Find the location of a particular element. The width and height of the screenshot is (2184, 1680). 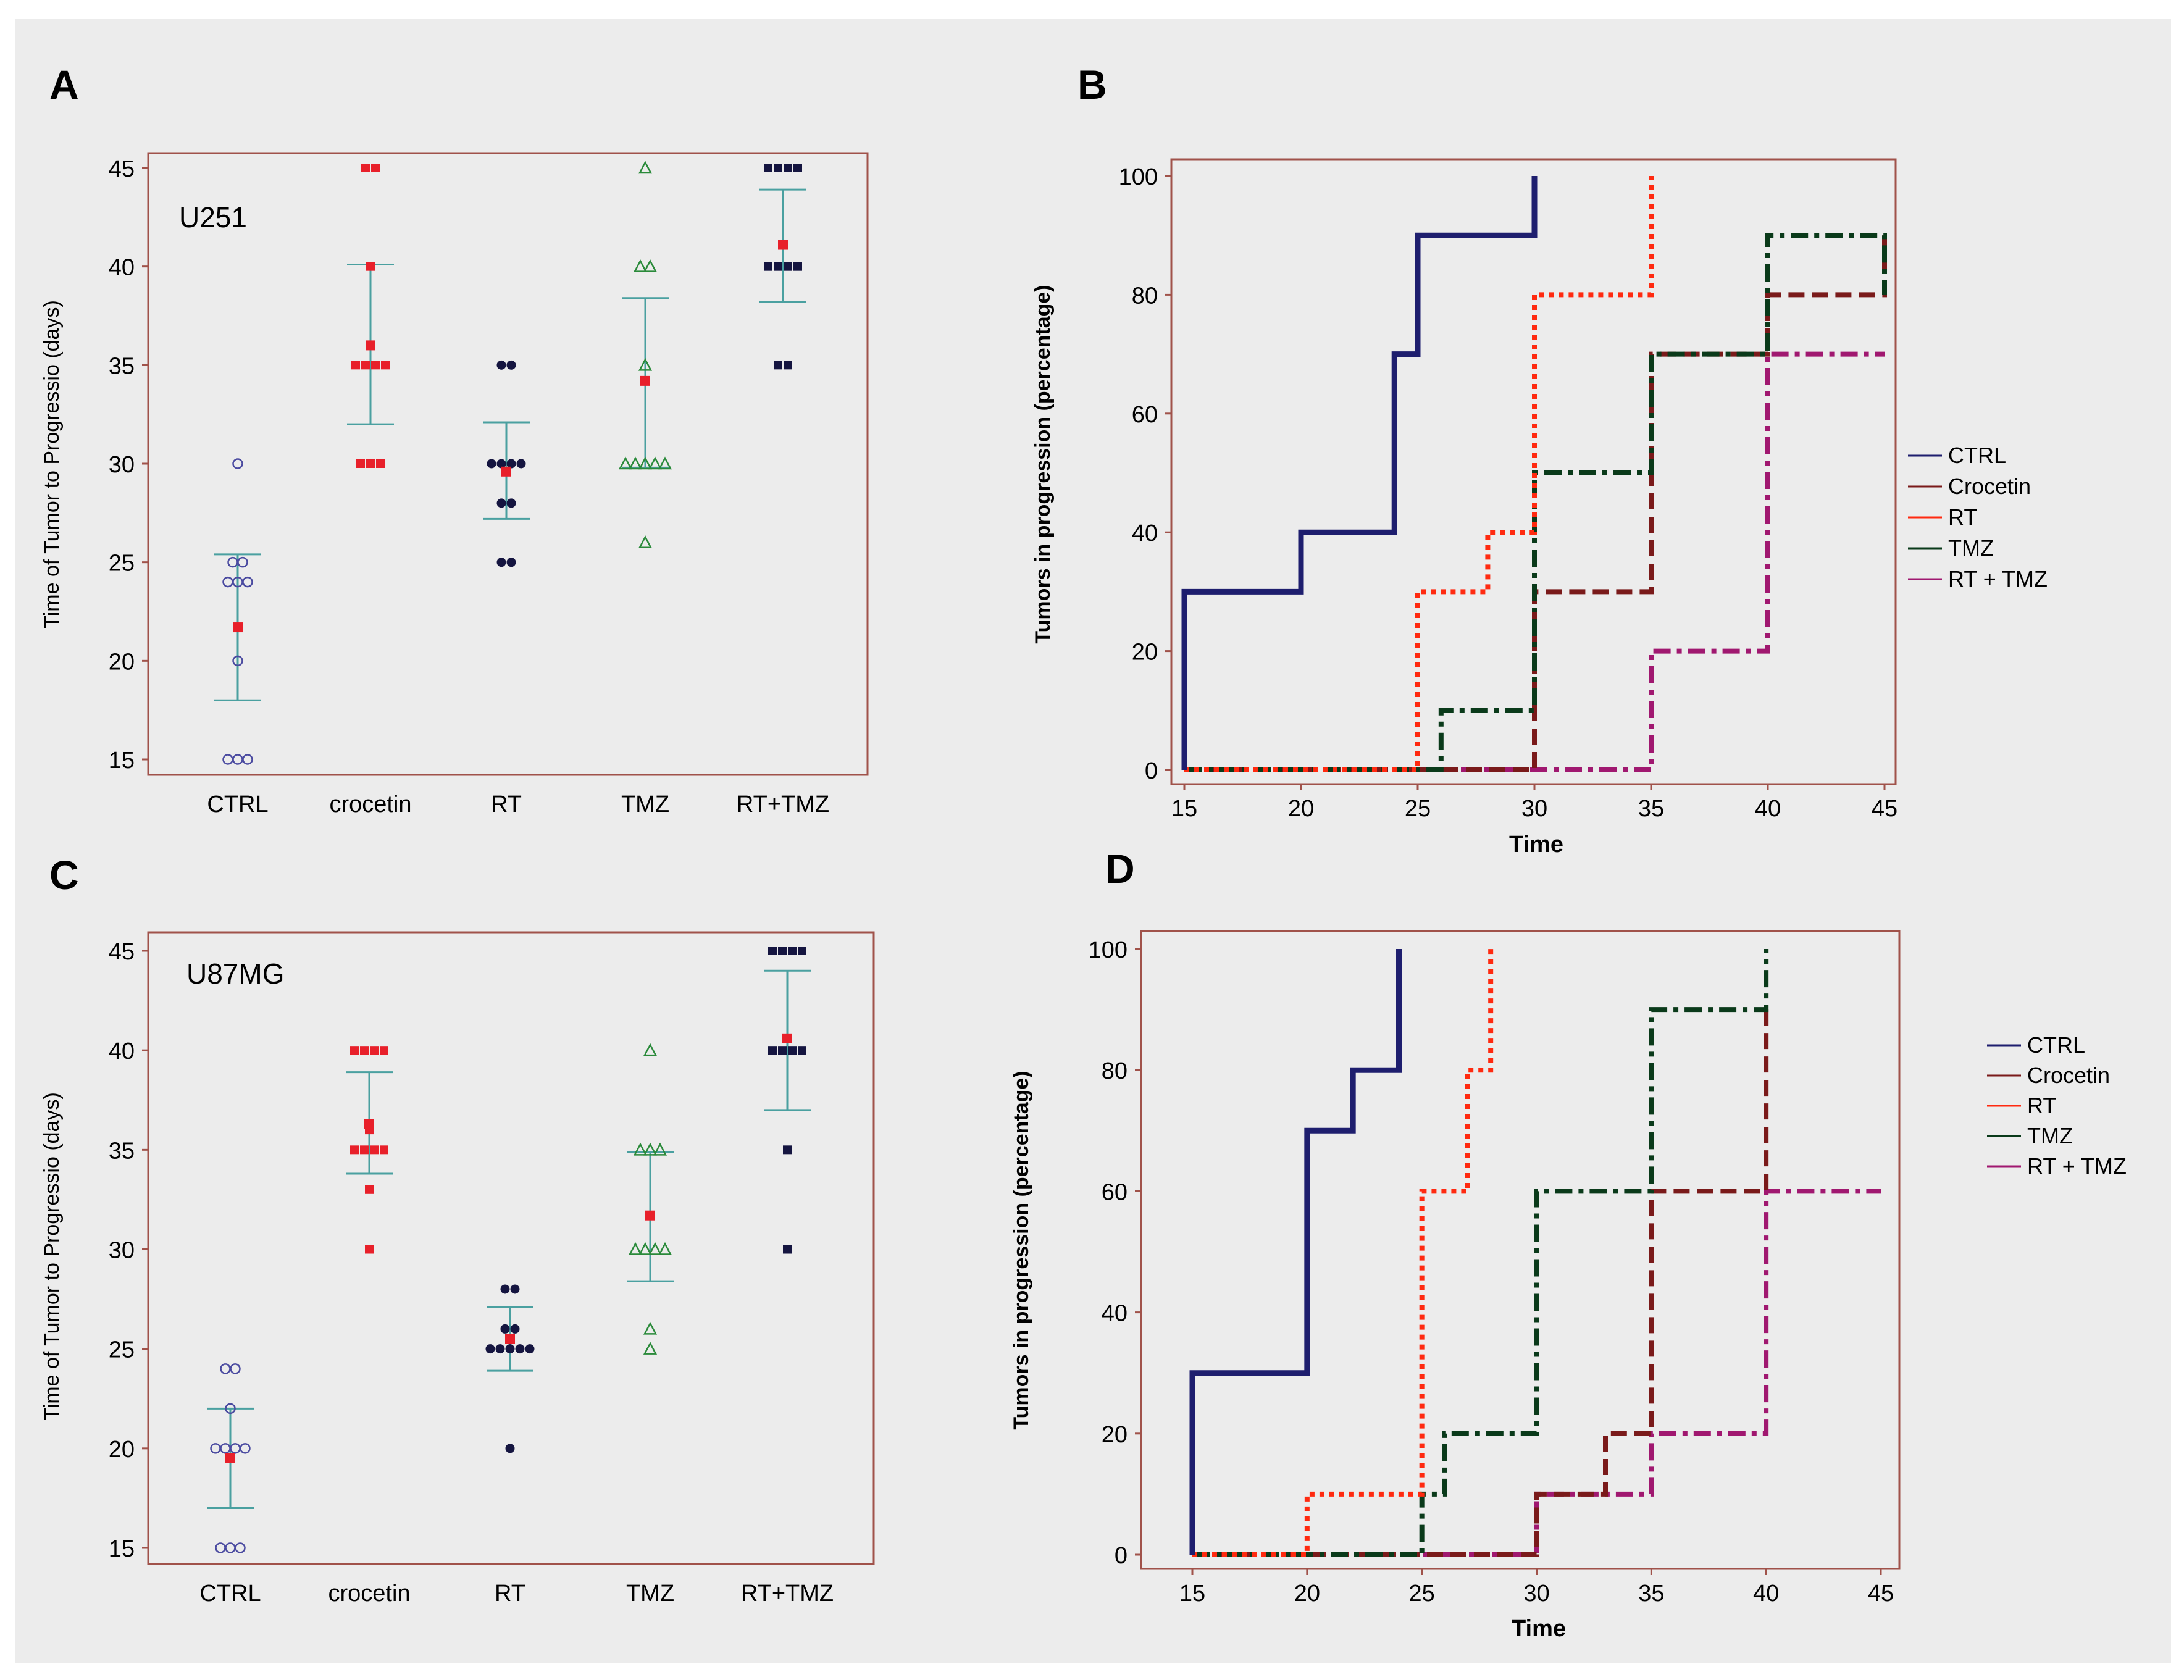

legend-label: Crocetin is located at coordinates (1989, 486).